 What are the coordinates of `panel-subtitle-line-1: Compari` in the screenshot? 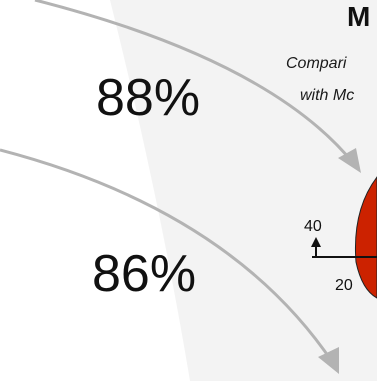 It's located at (316, 63).